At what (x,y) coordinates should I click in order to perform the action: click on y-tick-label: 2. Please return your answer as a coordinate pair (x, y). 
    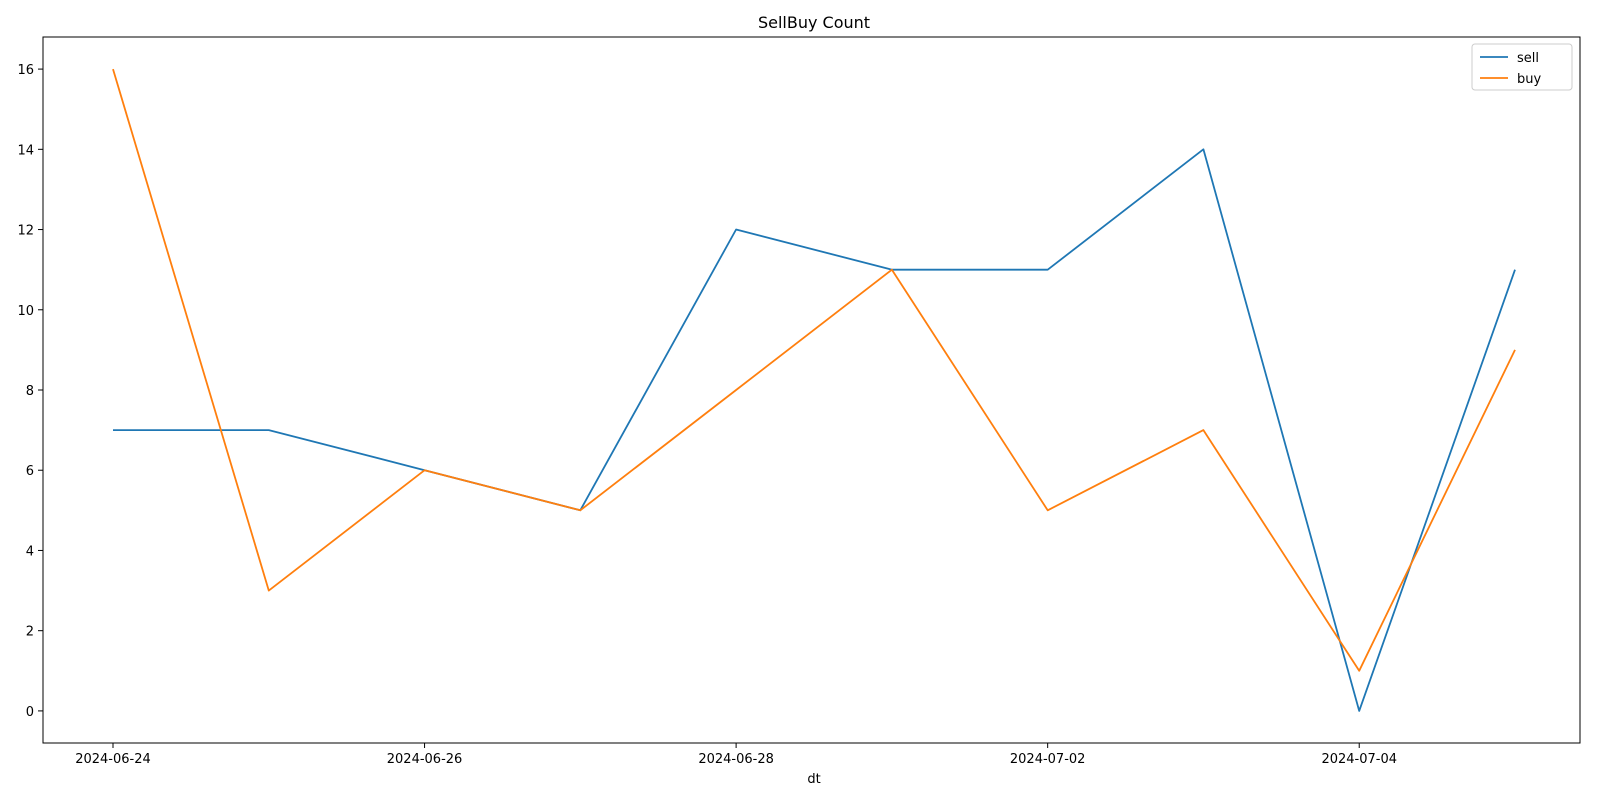
    Looking at the image, I should click on (30, 632).